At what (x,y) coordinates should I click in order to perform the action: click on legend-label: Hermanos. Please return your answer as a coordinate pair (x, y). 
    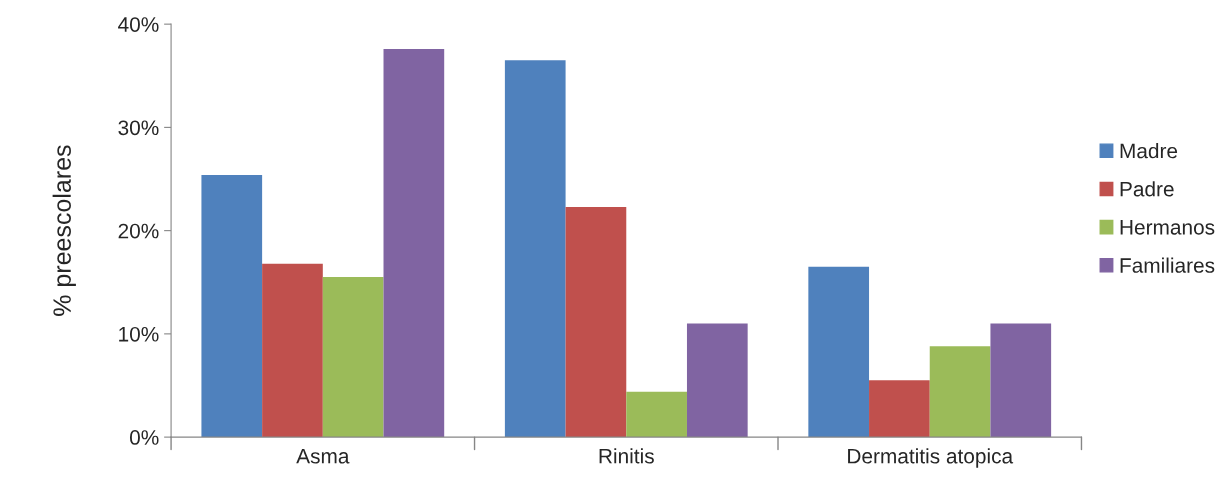
    Looking at the image, I should click on (1167, 227).